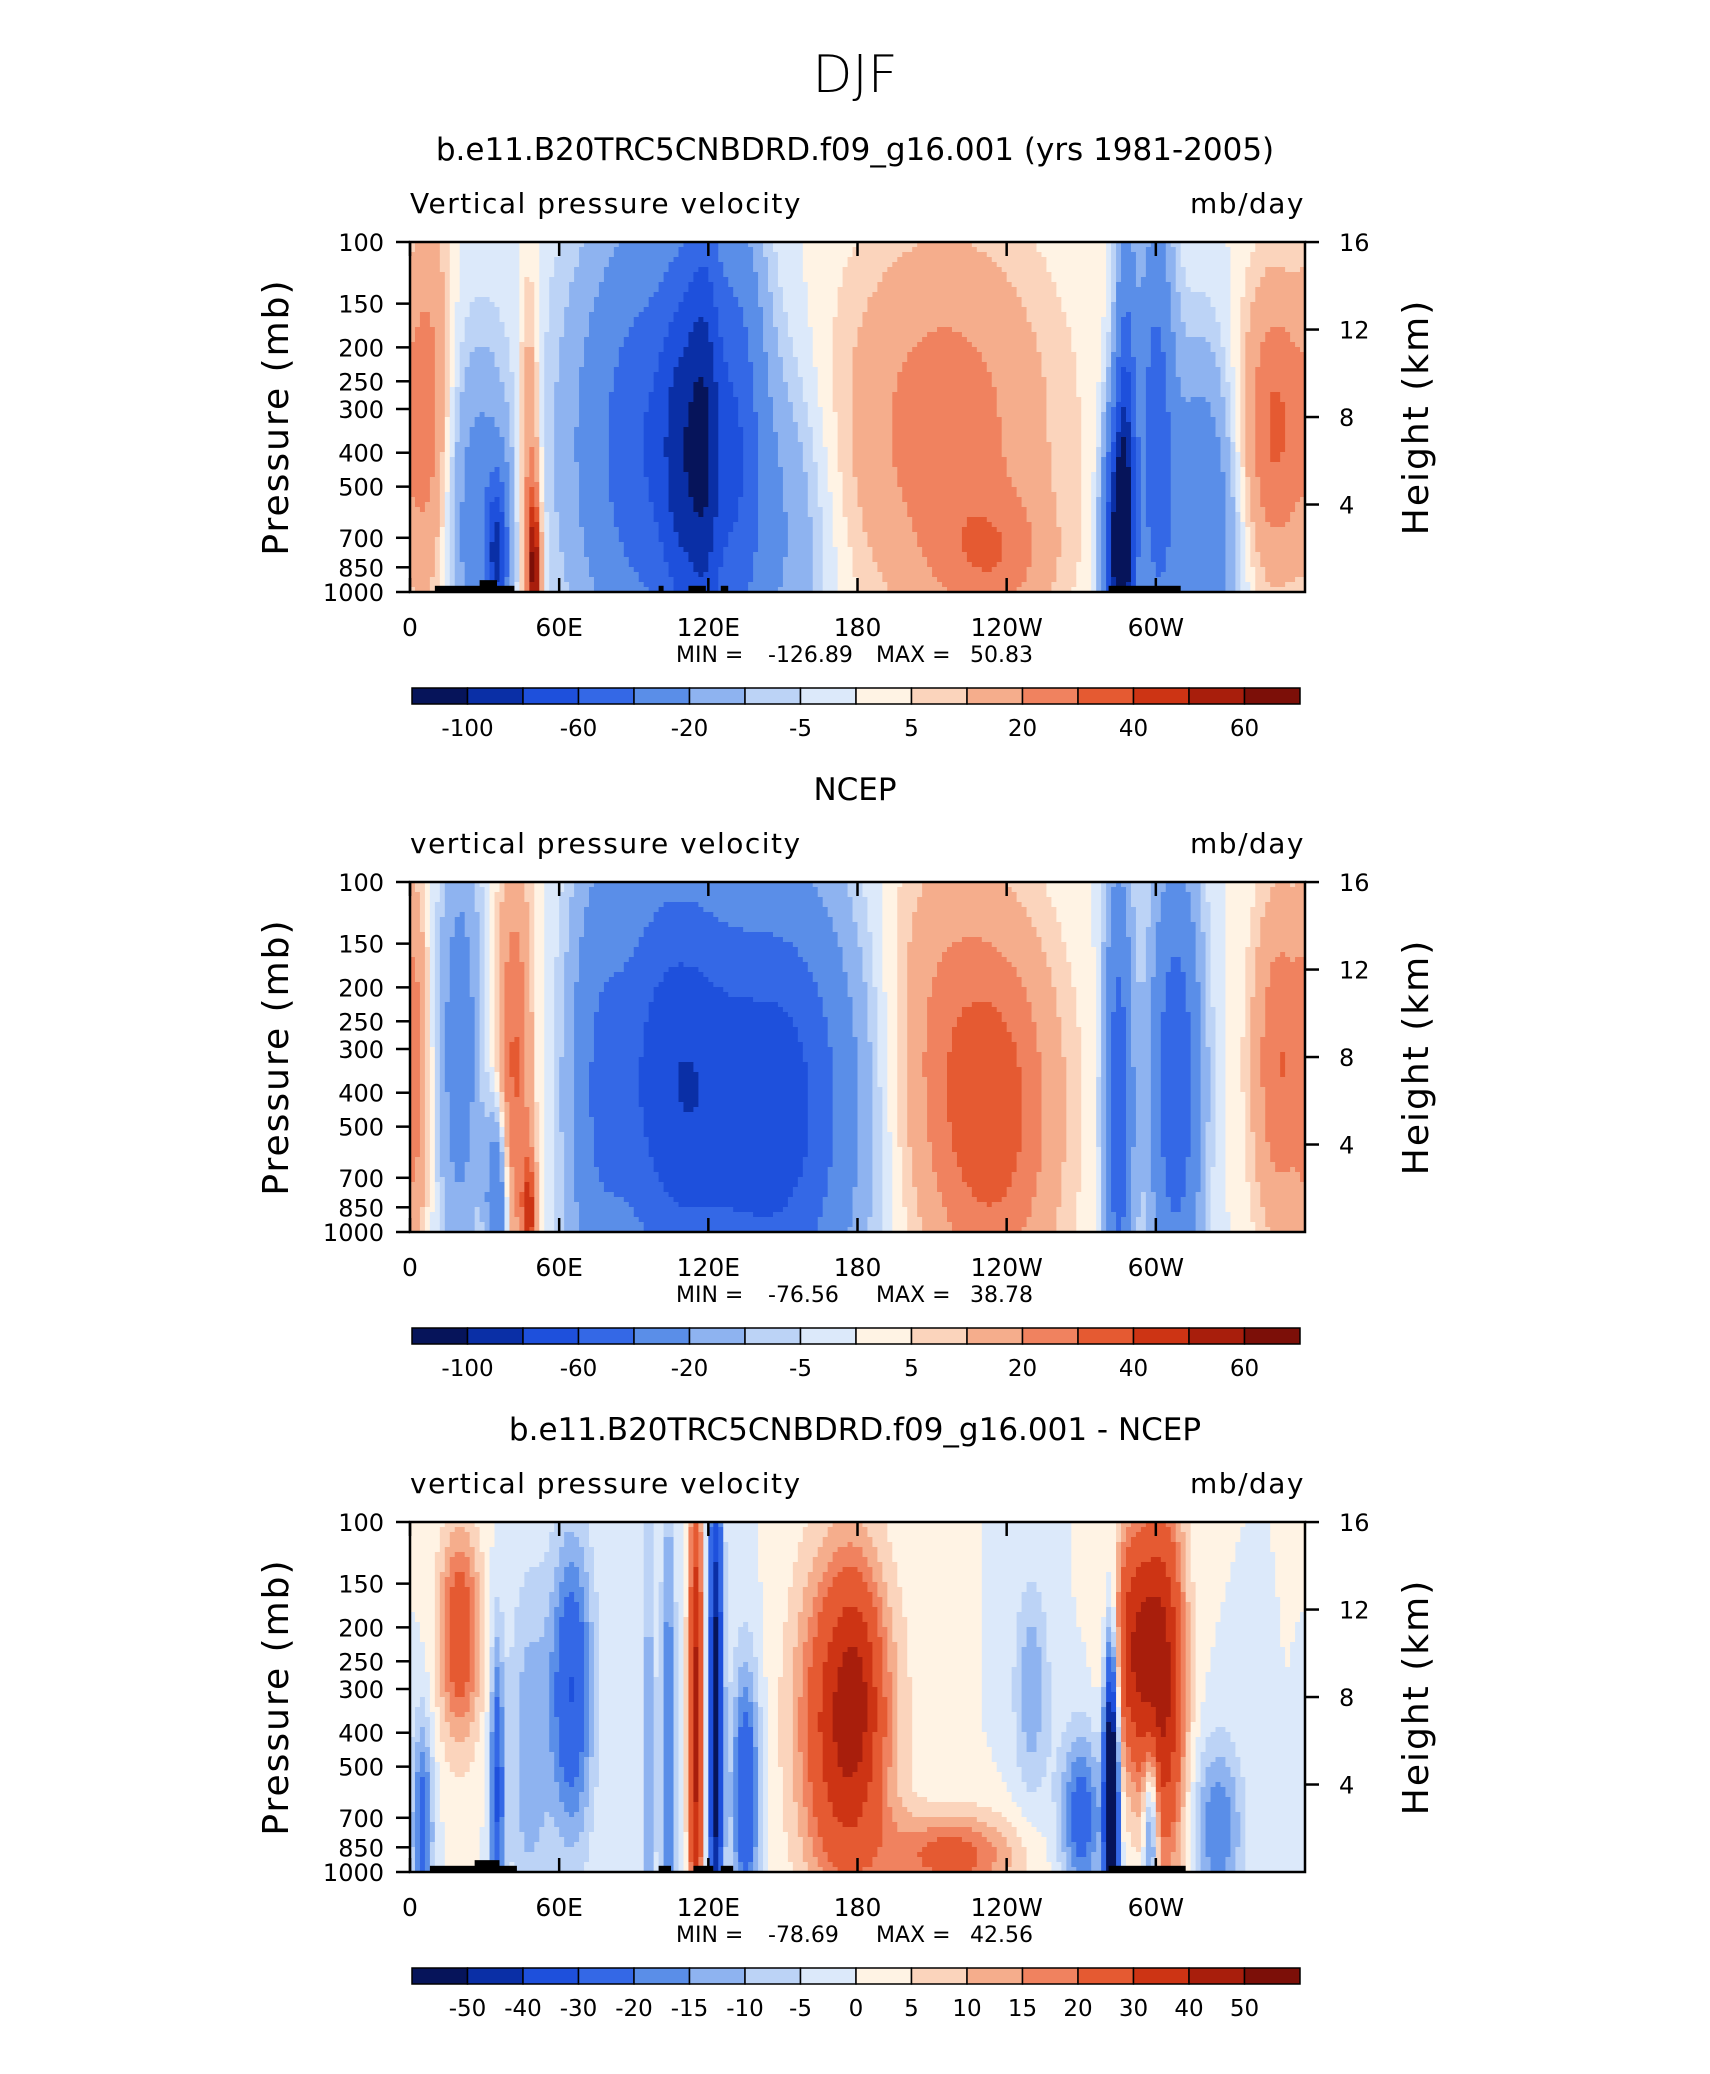 The image size is (1710, 2074). What do you see at coordinates (1106, 696) in the screenshot?
I see `colorbar-swatch` at bounding box center [1106, 696].